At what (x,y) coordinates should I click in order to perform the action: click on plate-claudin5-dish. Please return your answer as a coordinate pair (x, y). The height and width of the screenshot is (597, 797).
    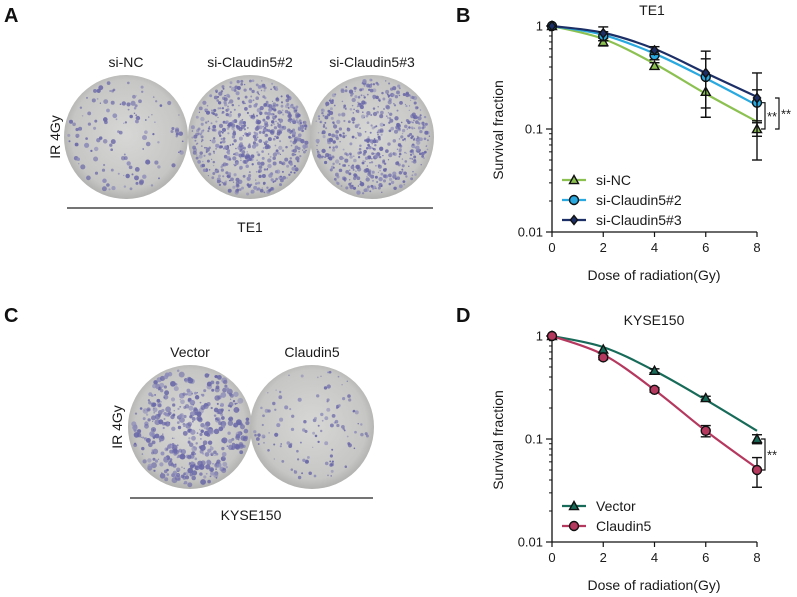
    Looking at the image, I should click on (312, 427).